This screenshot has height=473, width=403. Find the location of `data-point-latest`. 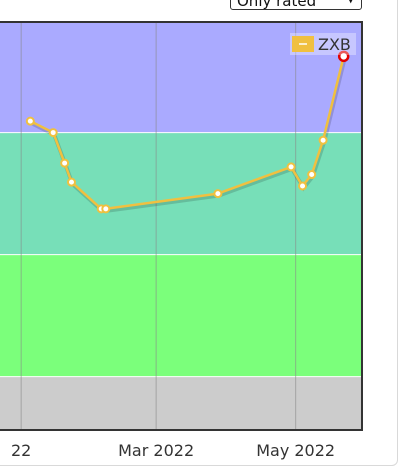

data-point-latest is located at coordinates (343, 56).